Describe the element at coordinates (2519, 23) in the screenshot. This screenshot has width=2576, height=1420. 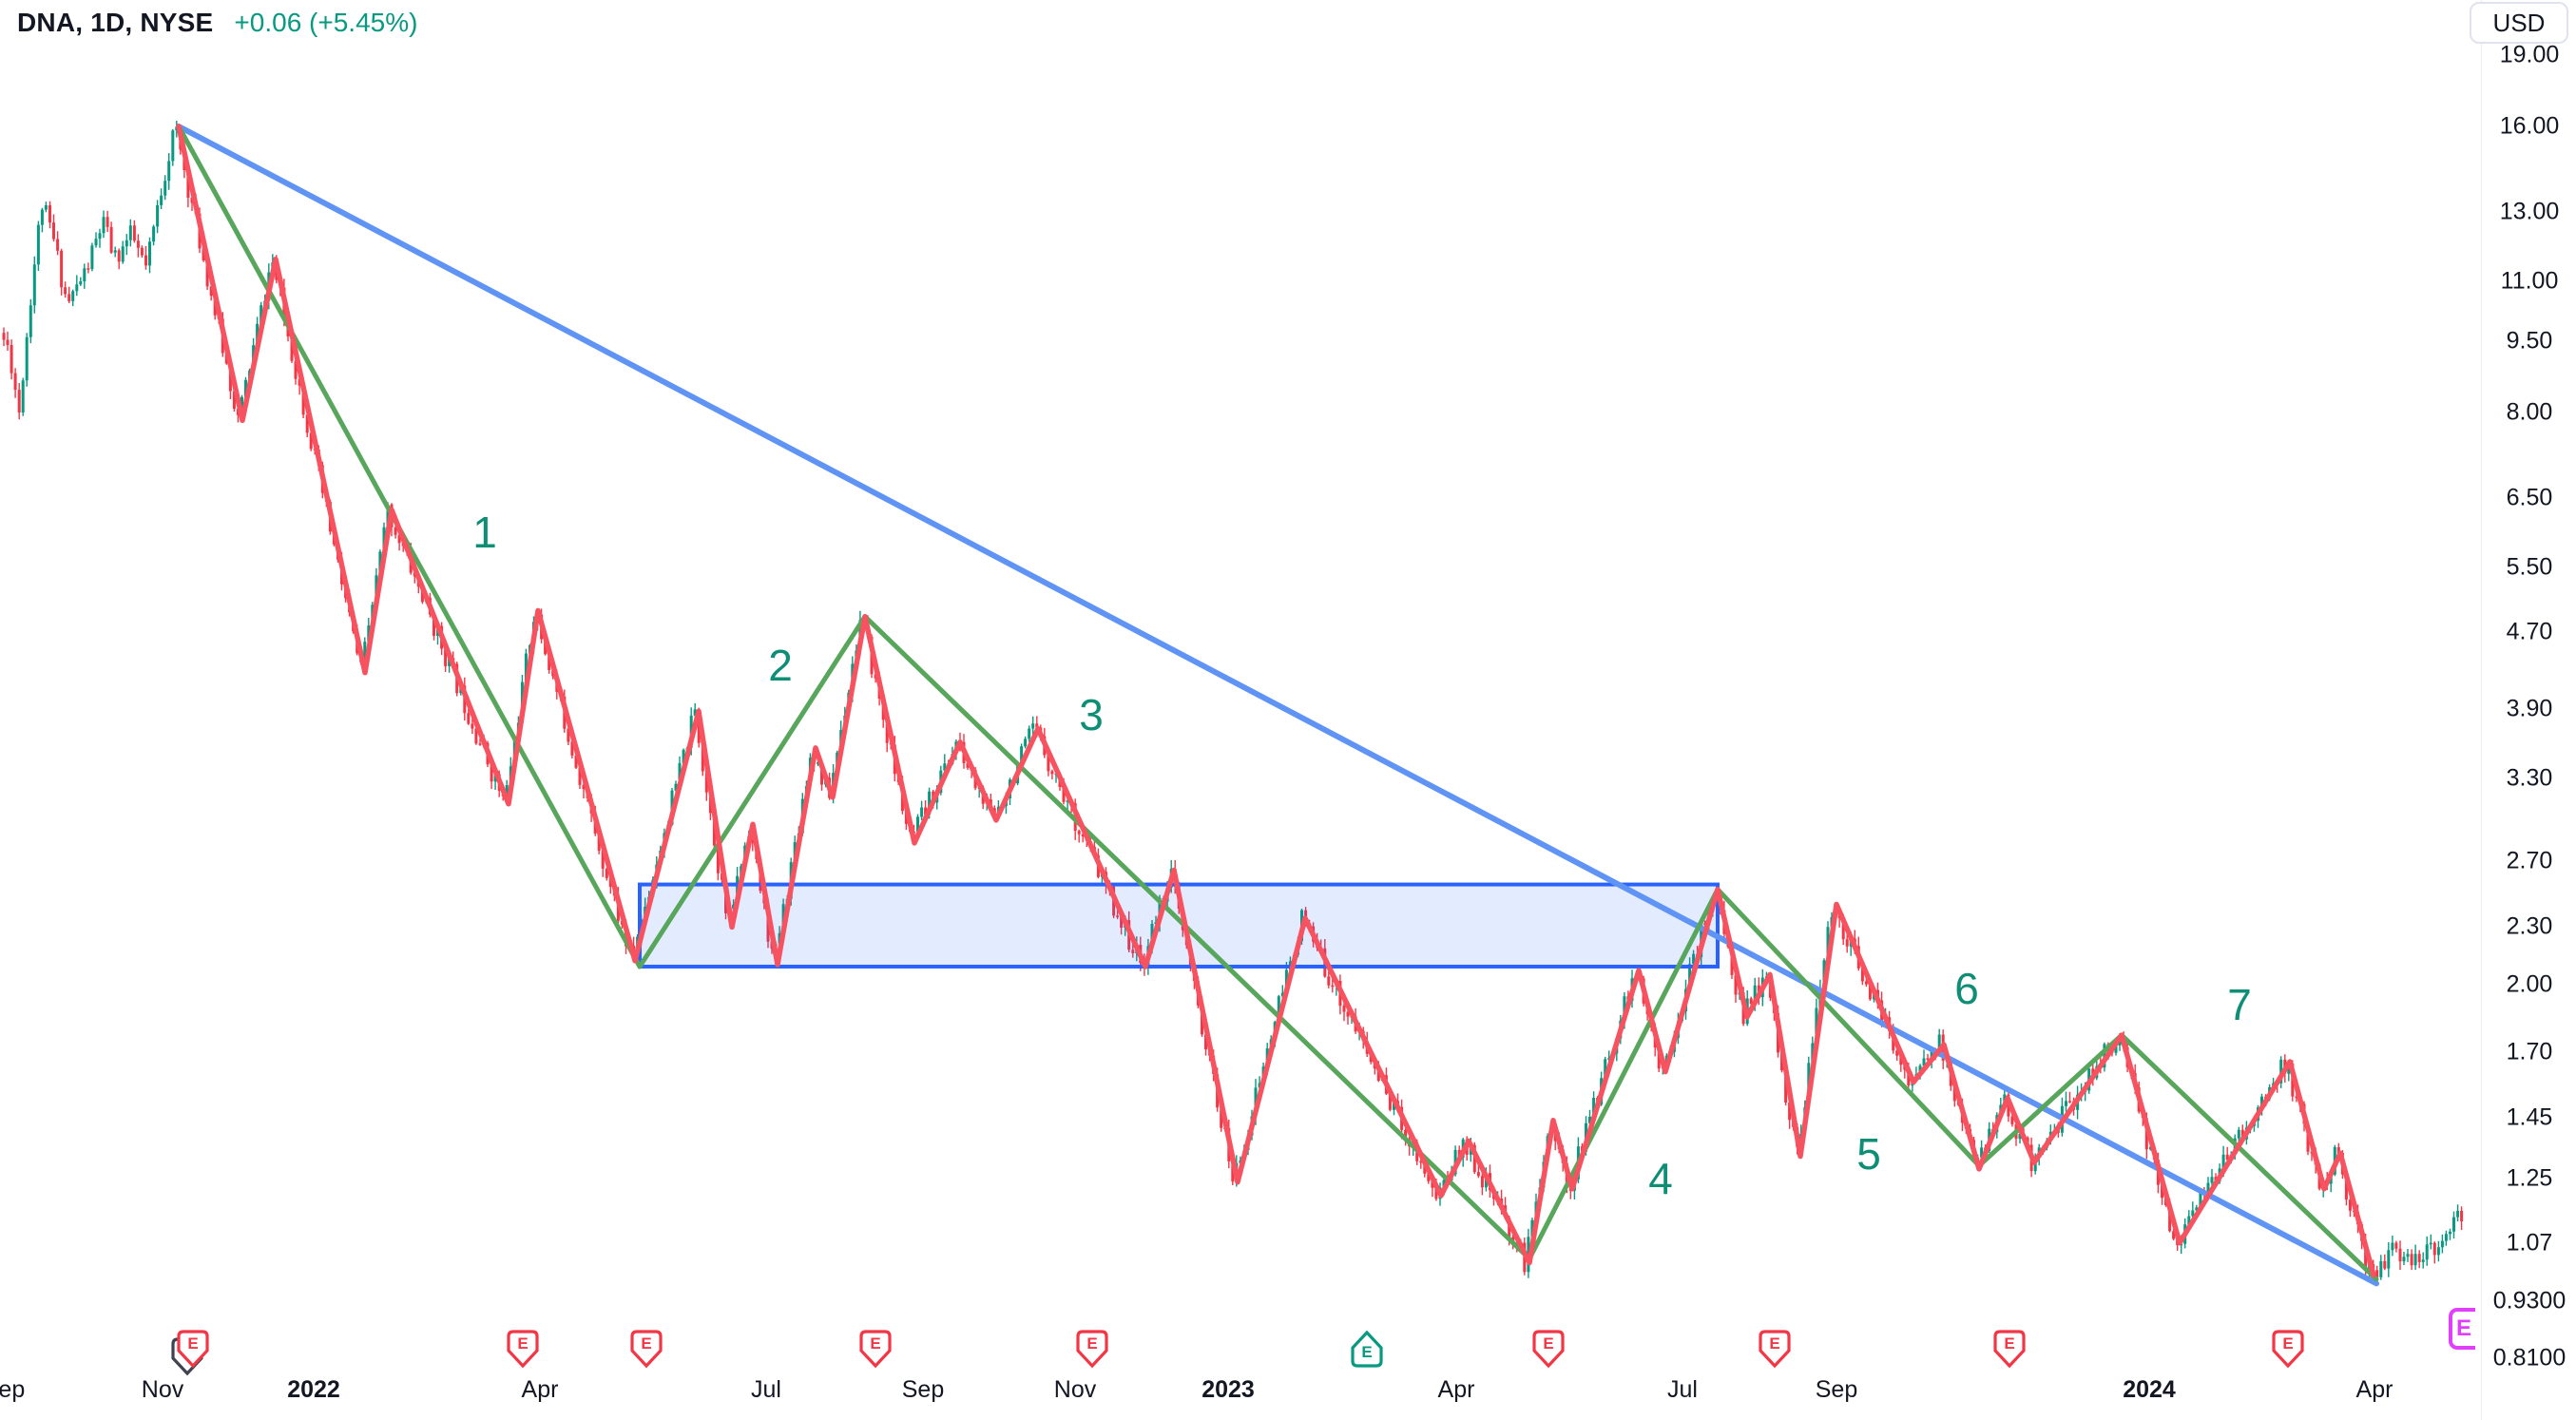
I see `currency-toggle-button: USD` at that location.